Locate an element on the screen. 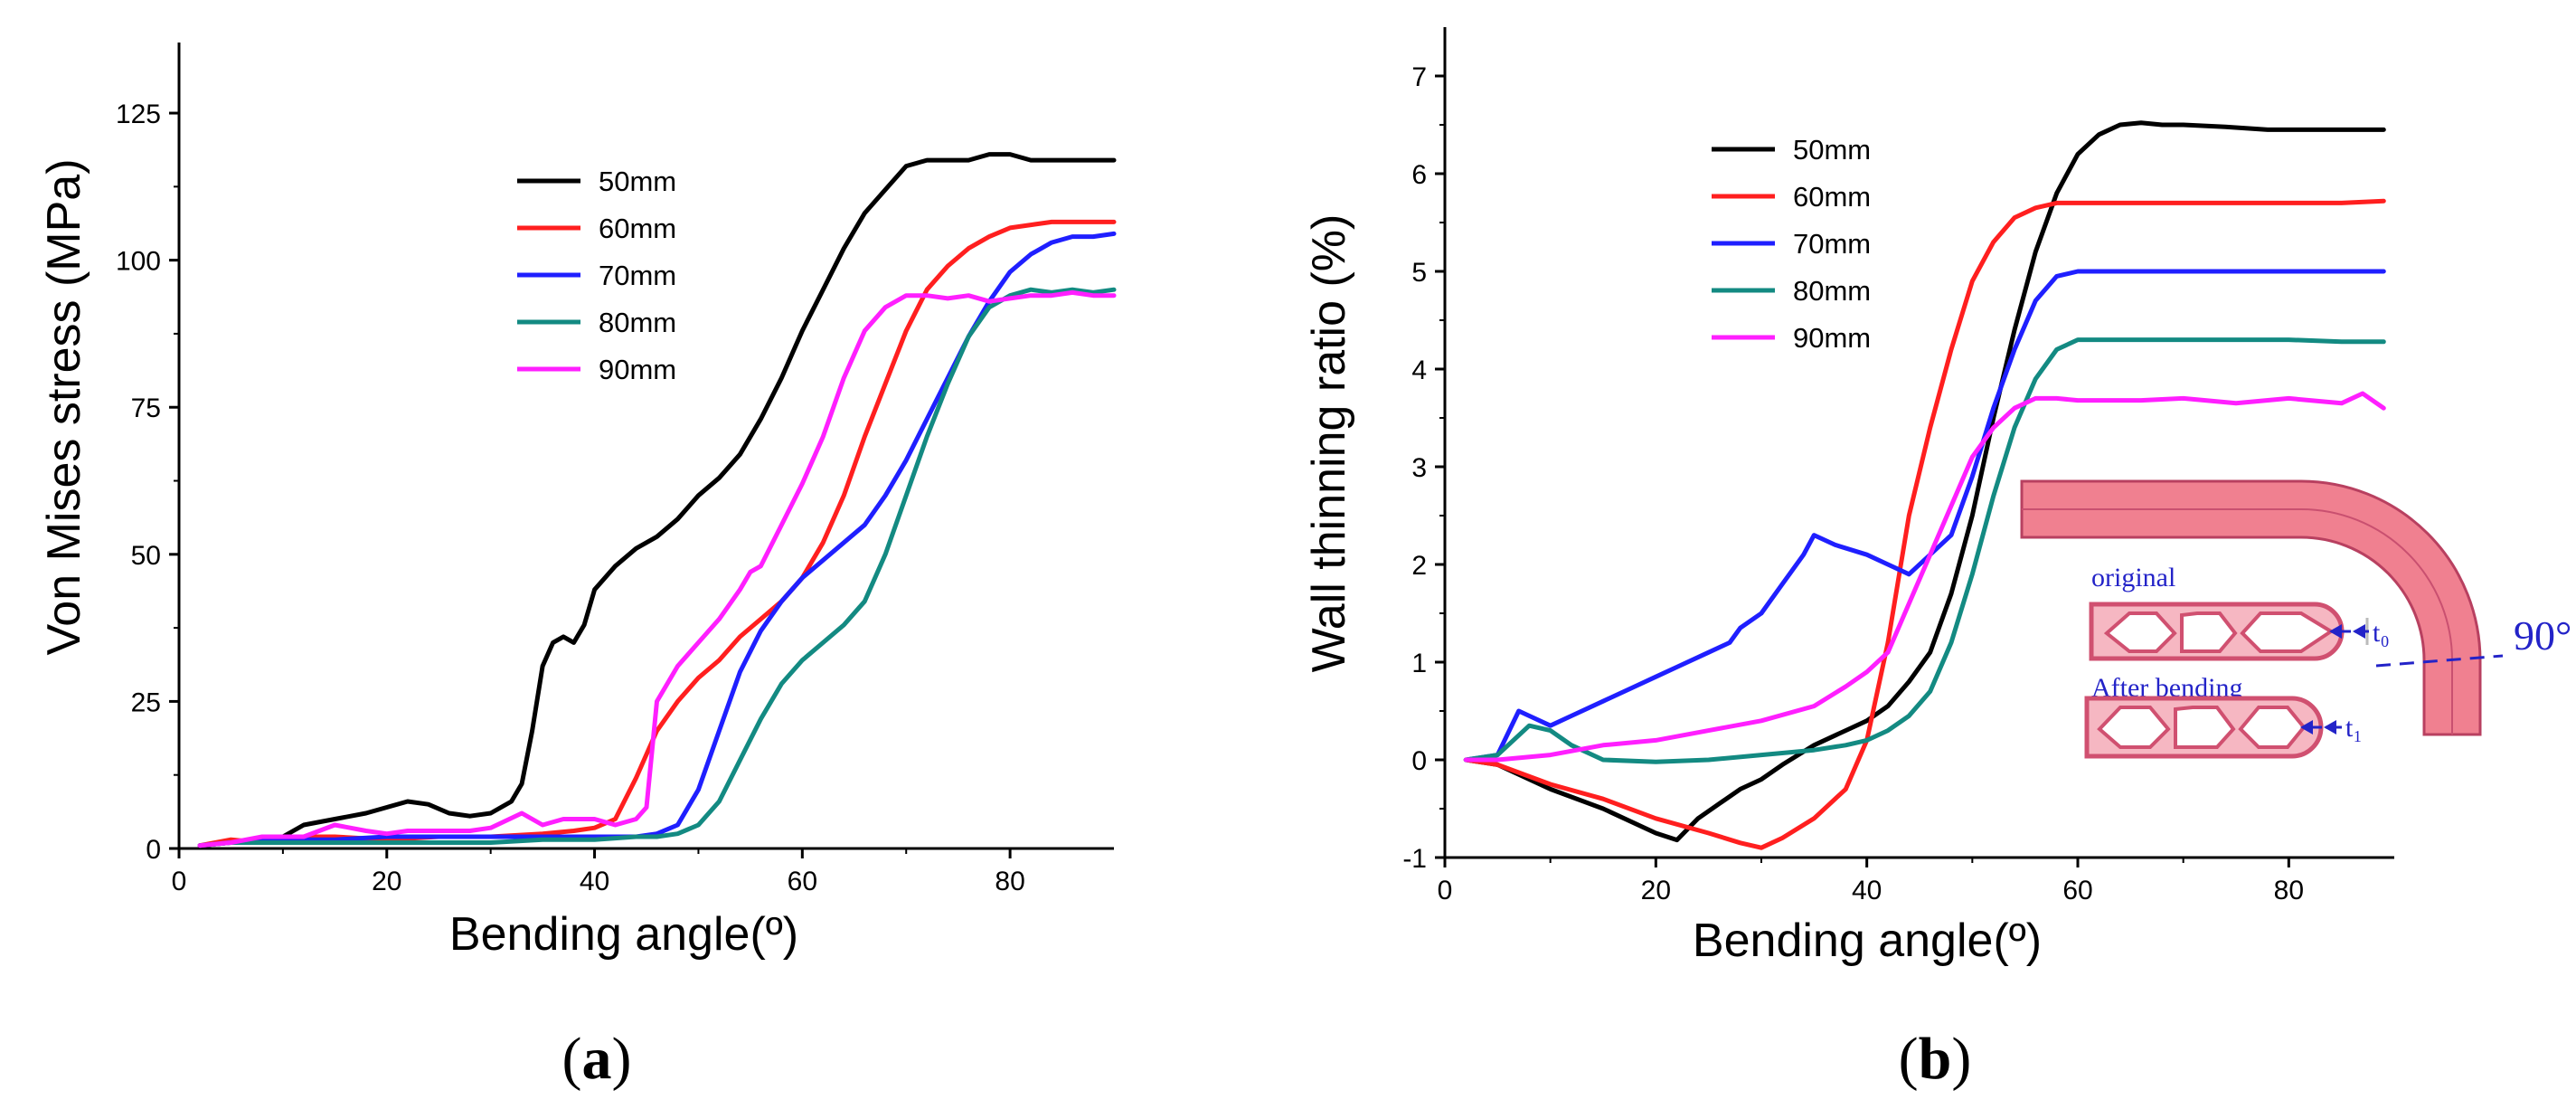 The width and height of the screenshot is (2576, 1109). x-tick-label-b: 40 is located at coordinates (1867, 890).